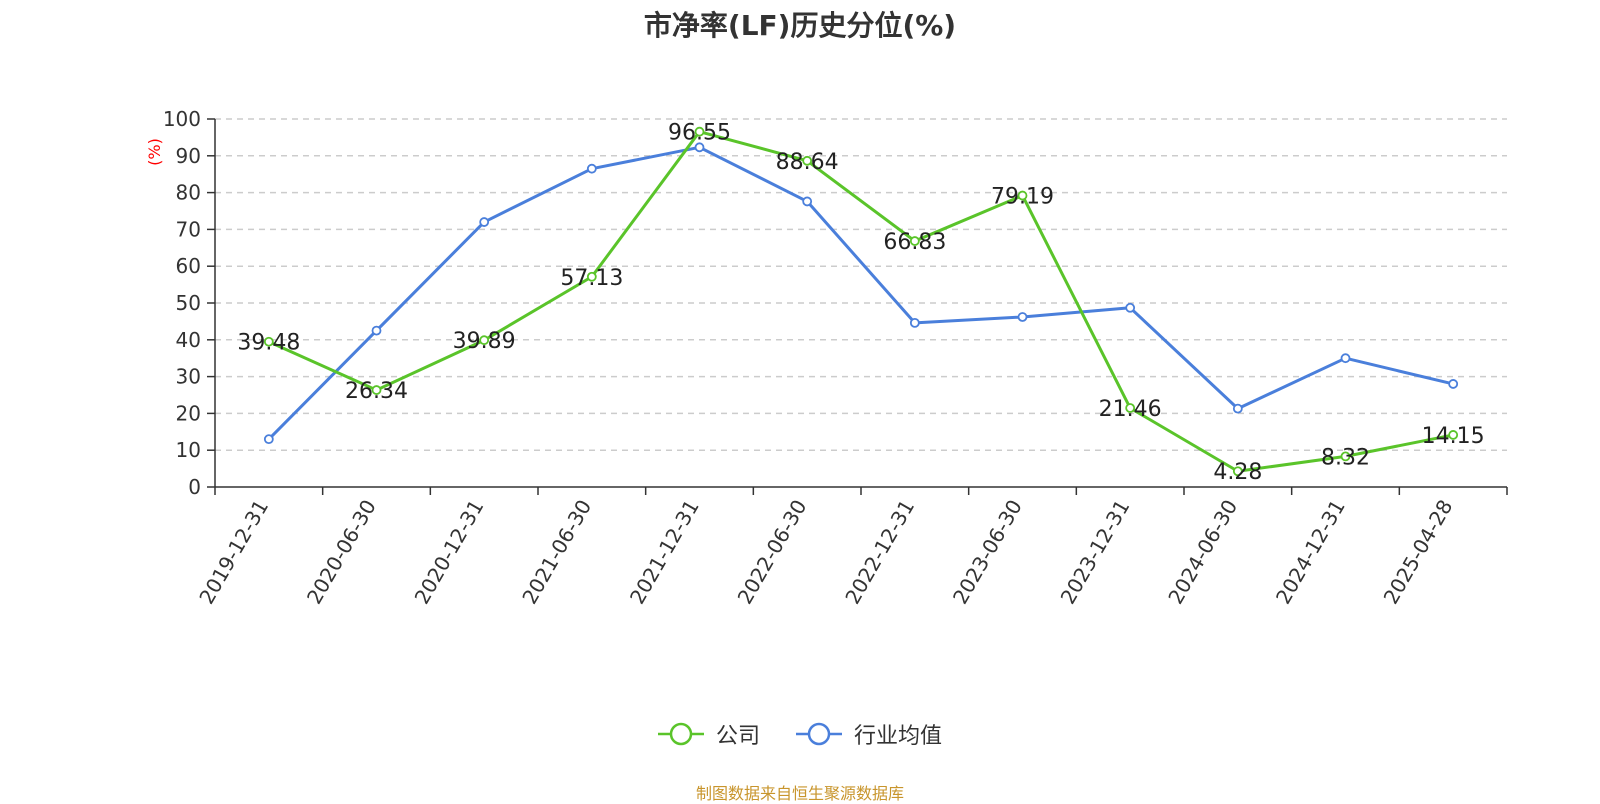  I want to click on x-tick-label-2022-12-31: 2022-12-31, so click(879, 551).